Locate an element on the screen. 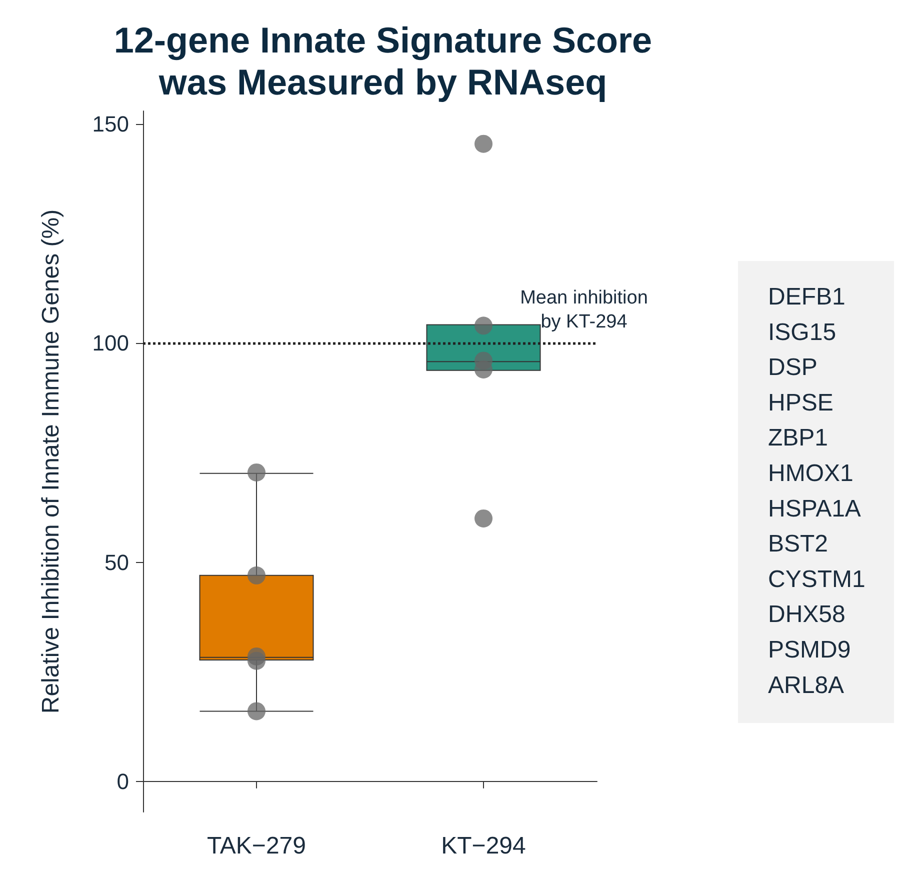  text: BST2 is located at coordinates (798, 544).